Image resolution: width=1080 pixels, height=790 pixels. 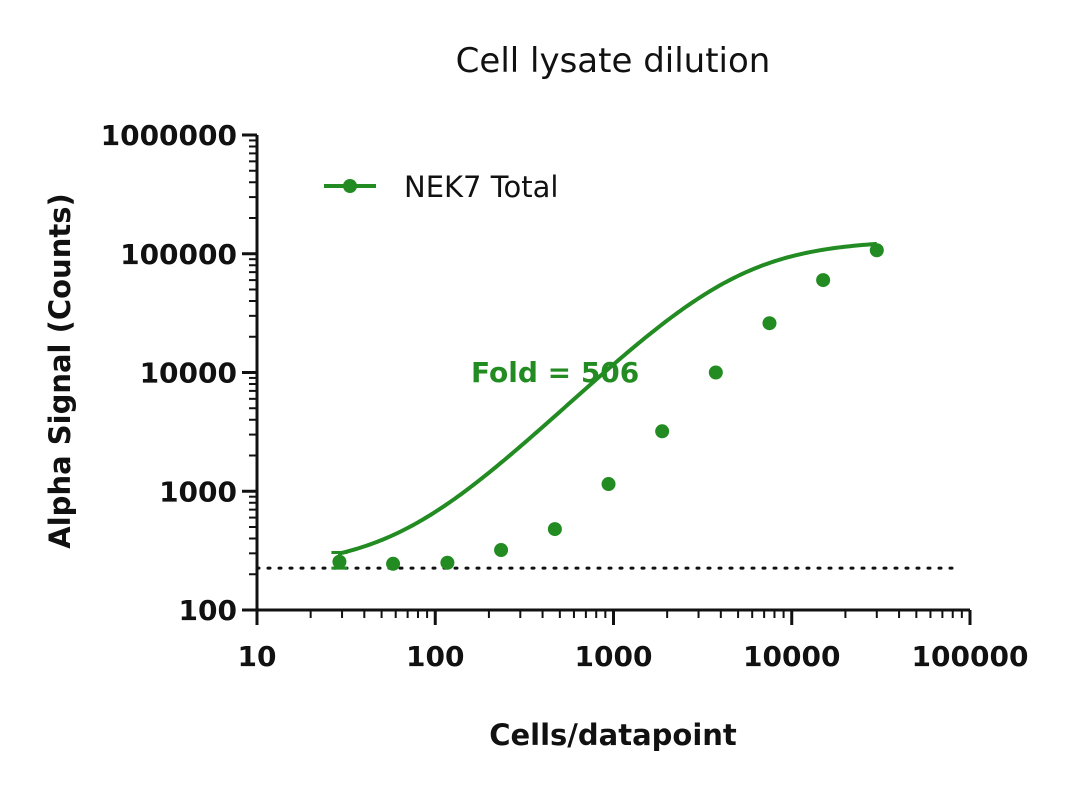 What do you see at coordinates (188, 373) in the screenshot?
I see `y-tick-label: 10000` at bounding box center [188, 373].